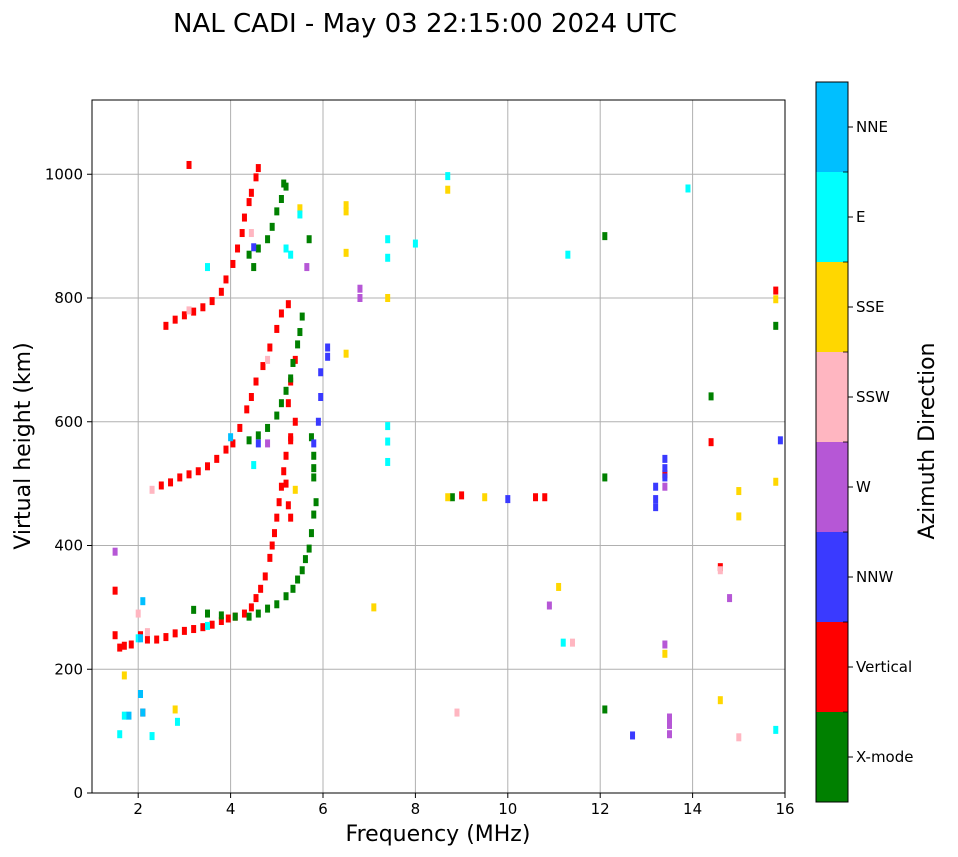 Image resolution: width=958 pixels, height=857 pixels. Describe the element at coordinates (864, 442) in the screenshot. I see `colorbar: X-mode Vertical NNW W SSW SSE E NNE` at that location.